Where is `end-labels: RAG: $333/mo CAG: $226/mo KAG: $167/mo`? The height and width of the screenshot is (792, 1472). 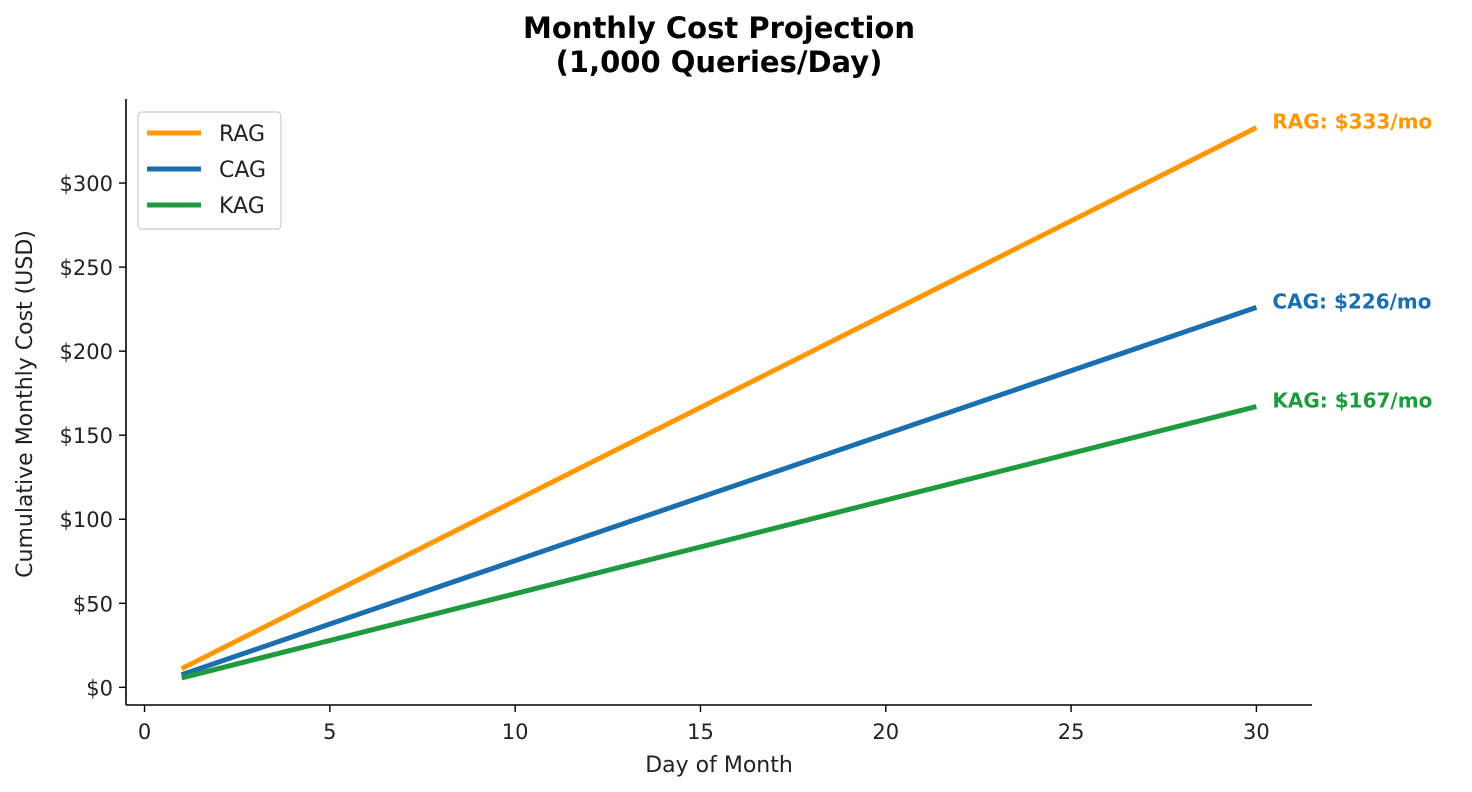 end-labels: RAG: $333/mo CAG: $226/mo KAG: $167/mo is located at coordinates (1352, 261).